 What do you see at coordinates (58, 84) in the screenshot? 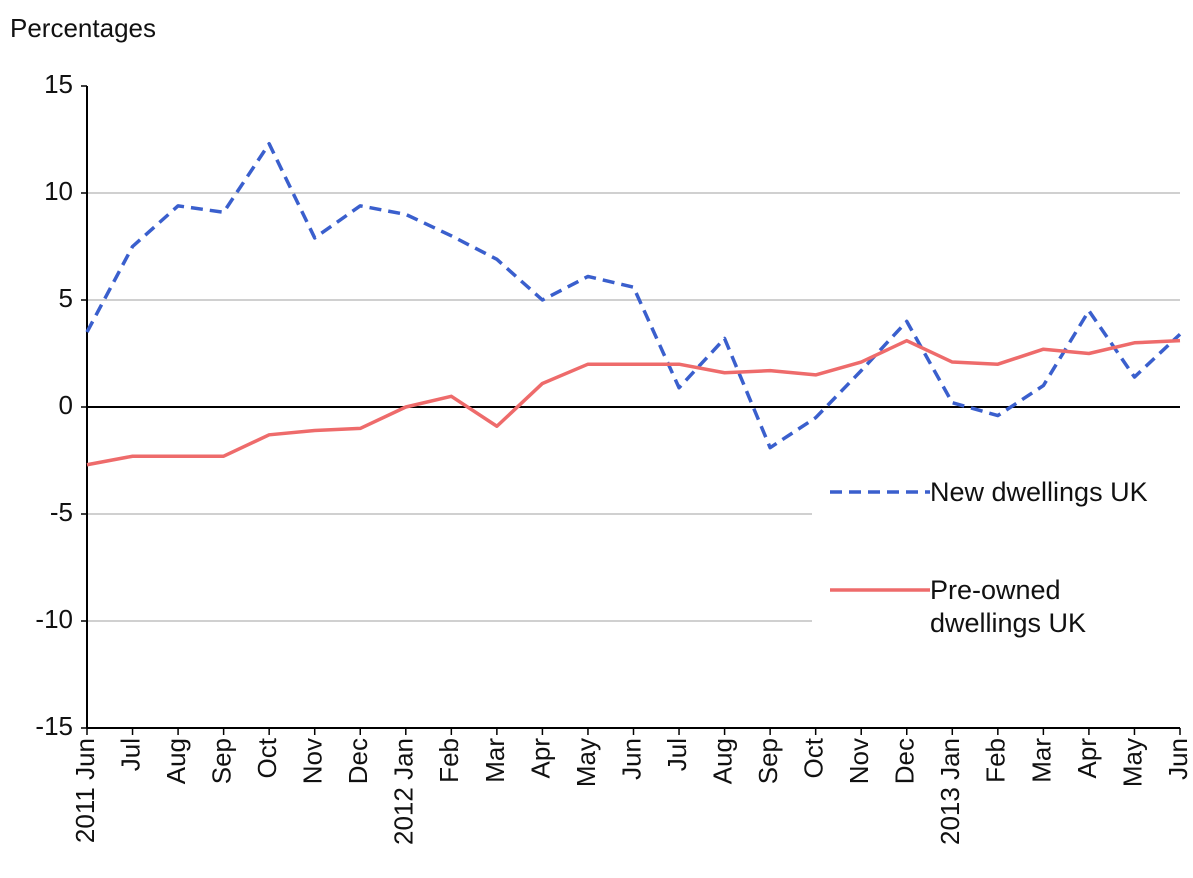
I see `y-tick-label: 15` at bounding box center [58, 84].